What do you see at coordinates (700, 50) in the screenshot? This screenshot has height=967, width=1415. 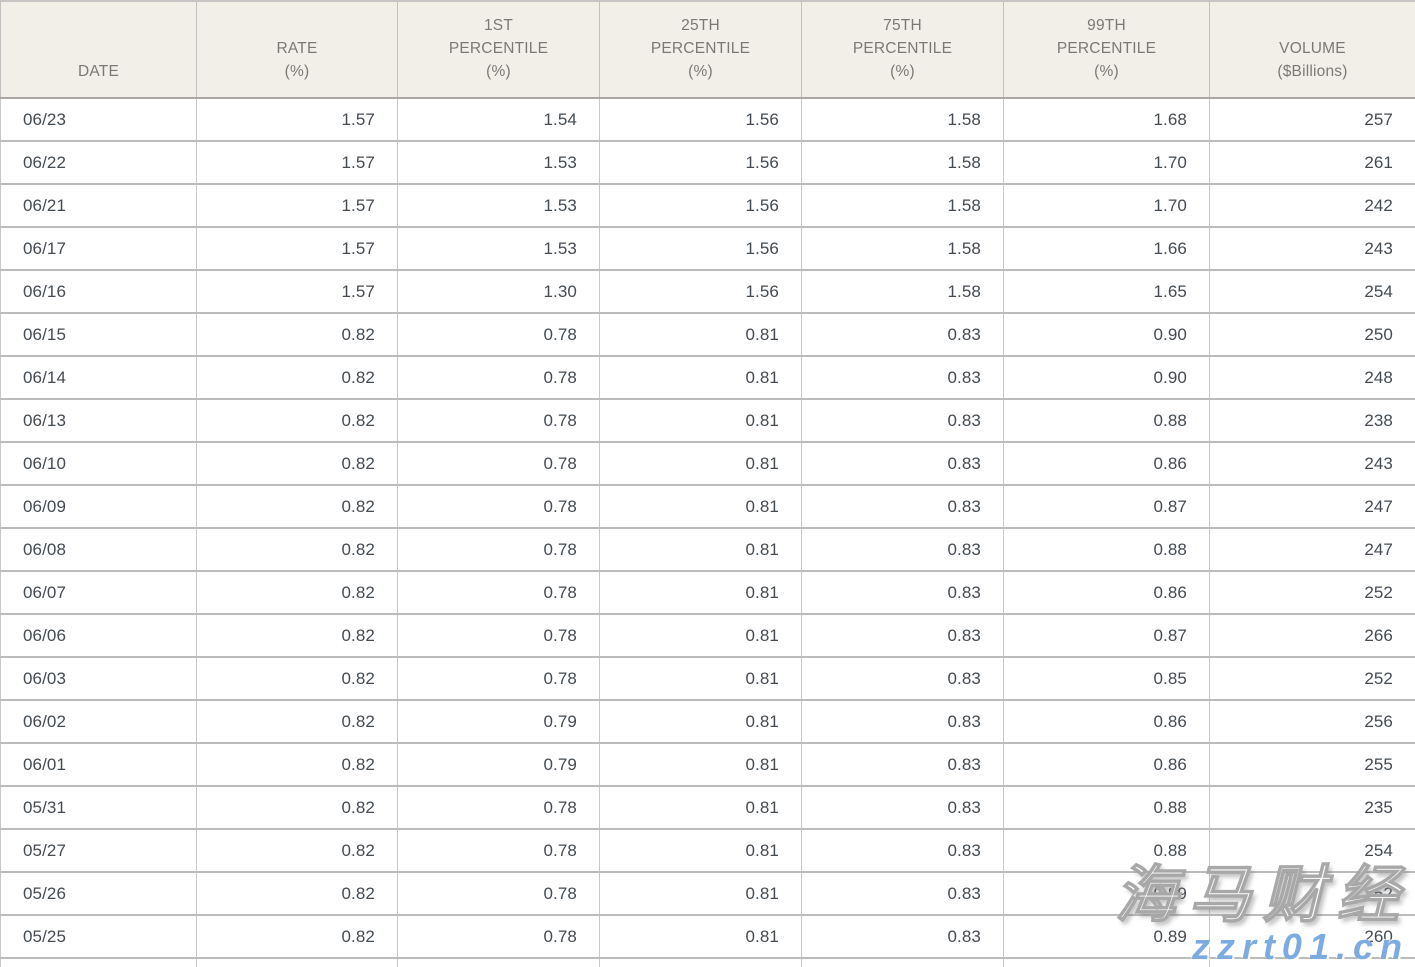 I see `column-header-25th-percentile: 25TH PERCENTILE (%)` at bounding box center [700, 50].